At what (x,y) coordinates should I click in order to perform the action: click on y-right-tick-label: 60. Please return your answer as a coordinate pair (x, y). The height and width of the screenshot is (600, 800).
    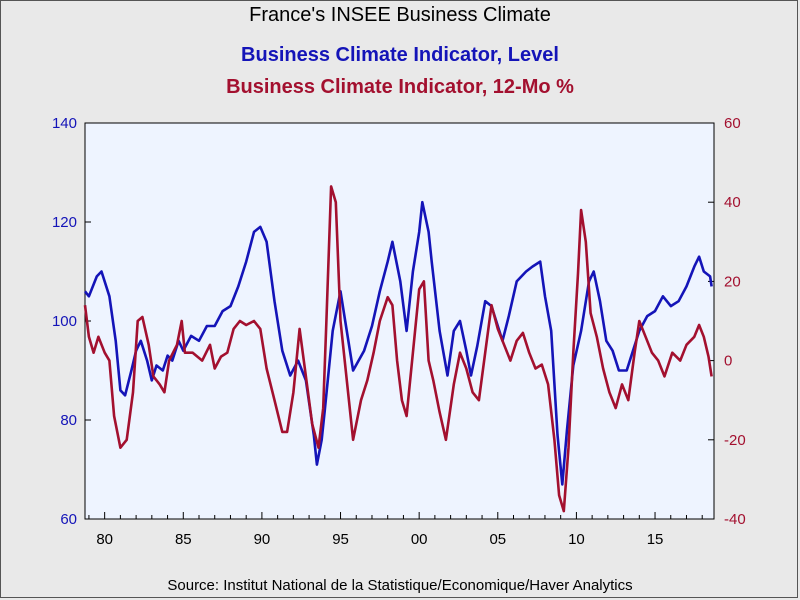
    Looking at the image, I should click on (732, 123).